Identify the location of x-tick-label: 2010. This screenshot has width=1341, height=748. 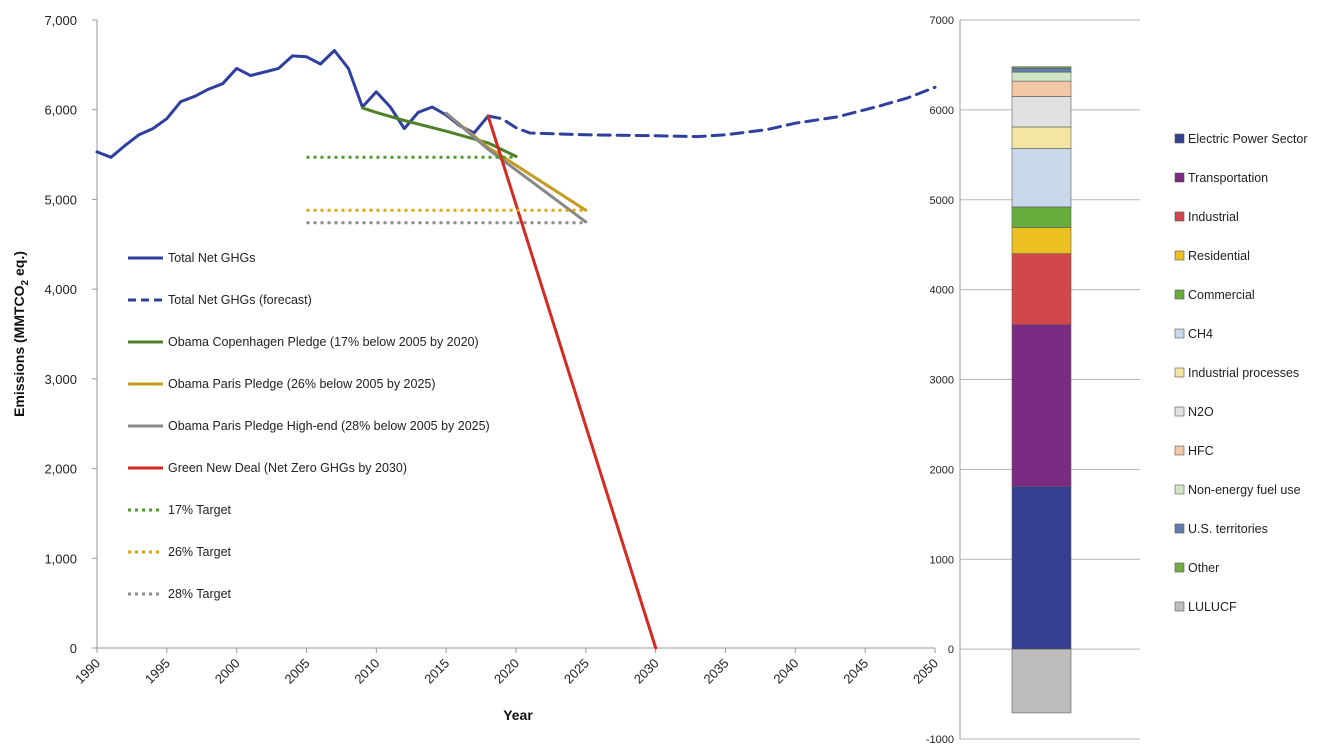
(366, 671).